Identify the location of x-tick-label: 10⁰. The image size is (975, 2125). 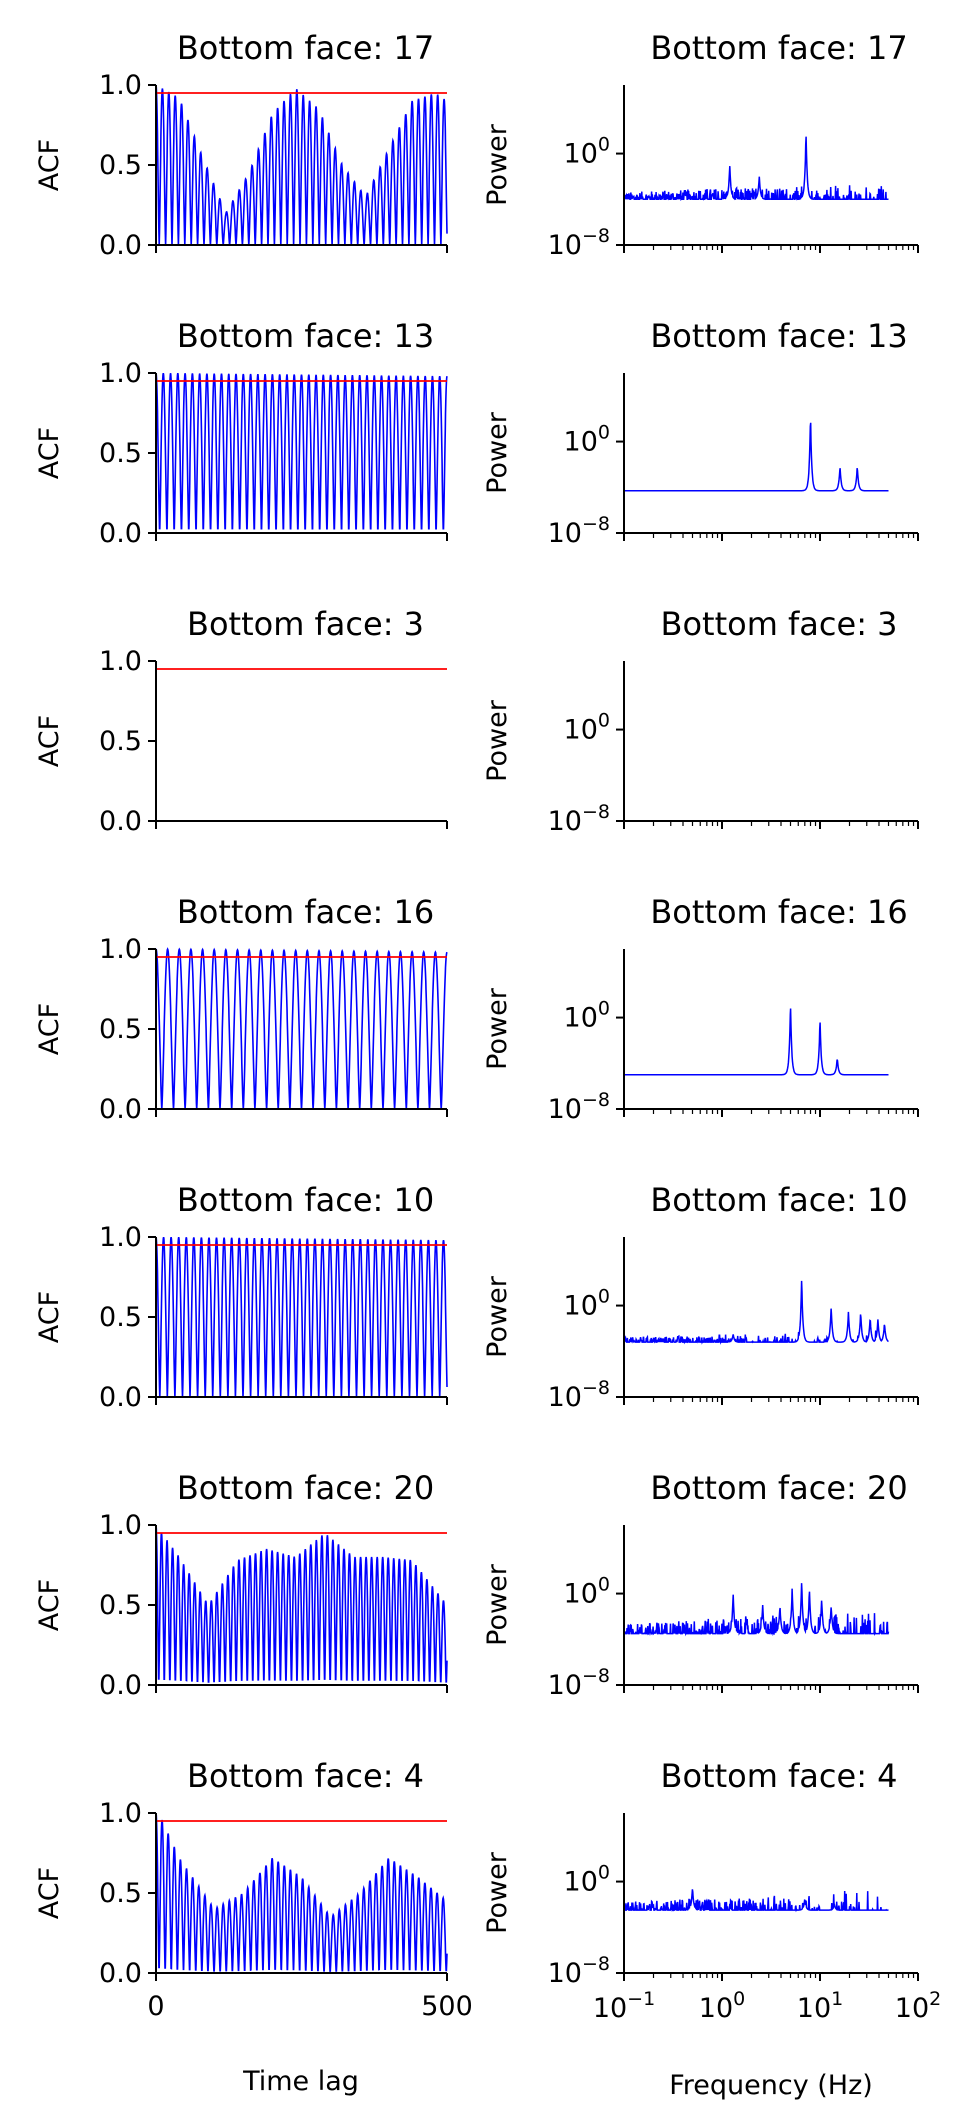
(722, 2006).